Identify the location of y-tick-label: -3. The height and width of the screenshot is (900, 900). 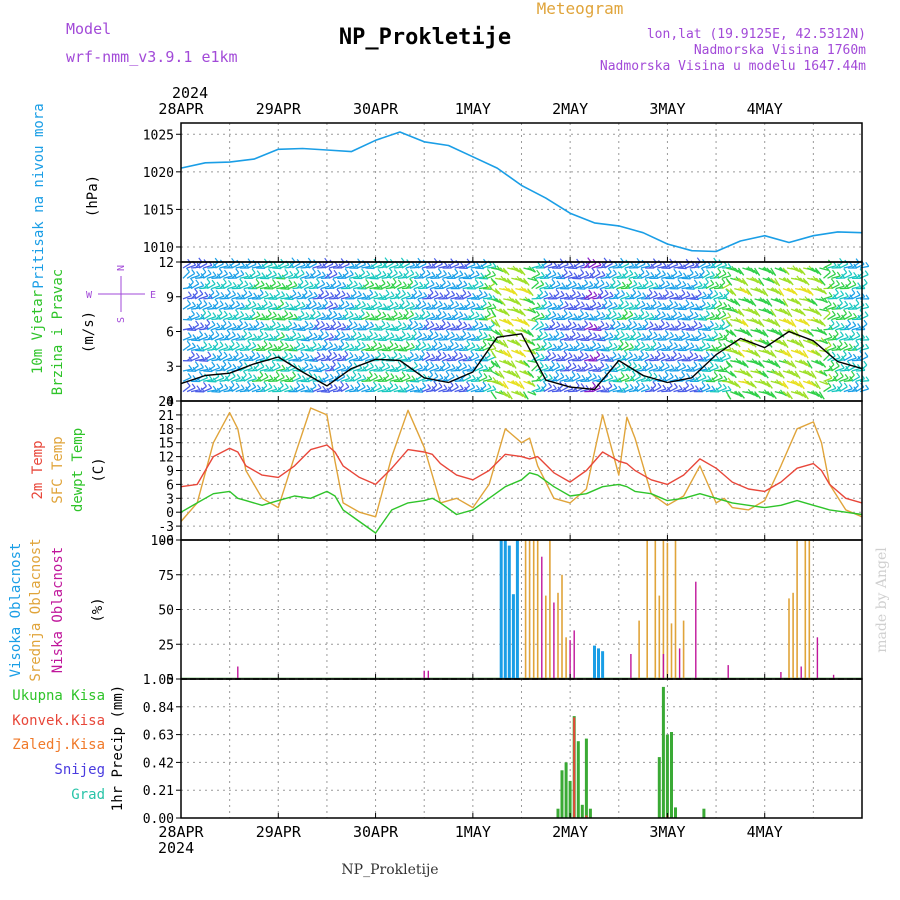
(166, 527).